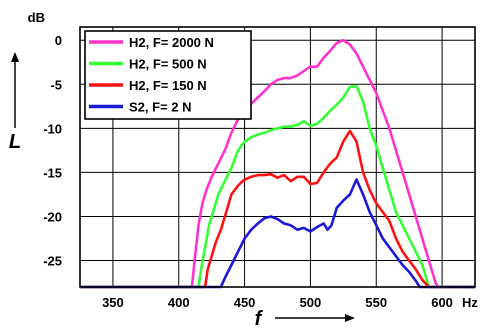 The image size is (480, 329). I want to click on x-tick-label: 550, so click(376, 302).